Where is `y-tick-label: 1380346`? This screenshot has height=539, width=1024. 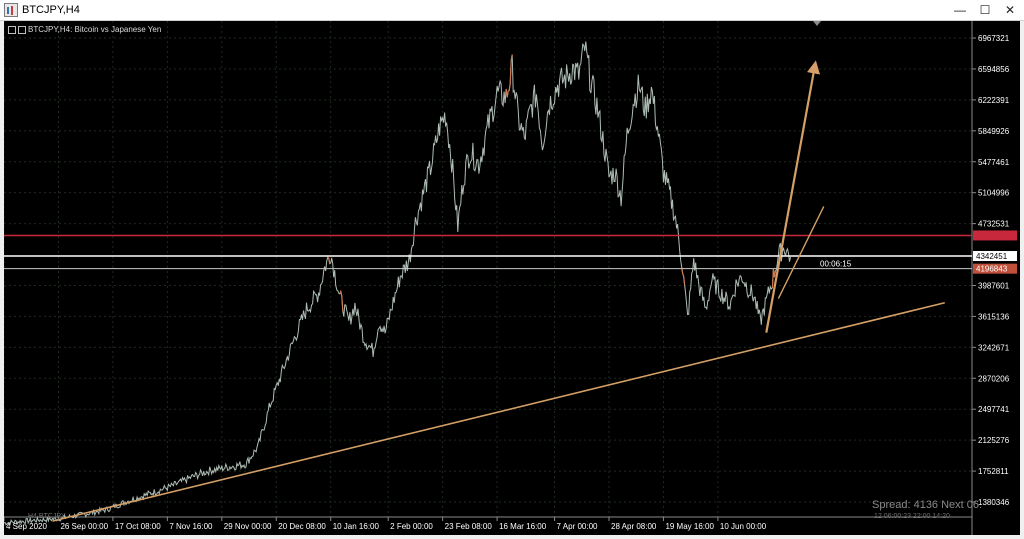
y-tick-label: 1380346 is located at coordinates (994, 502).